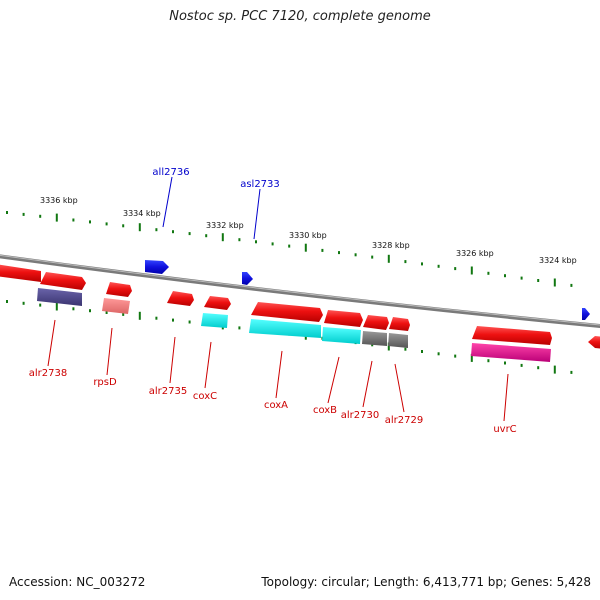 The width and height of the screenshot is (600, 600). I want to click on cds-coxC, so click(214, 320).